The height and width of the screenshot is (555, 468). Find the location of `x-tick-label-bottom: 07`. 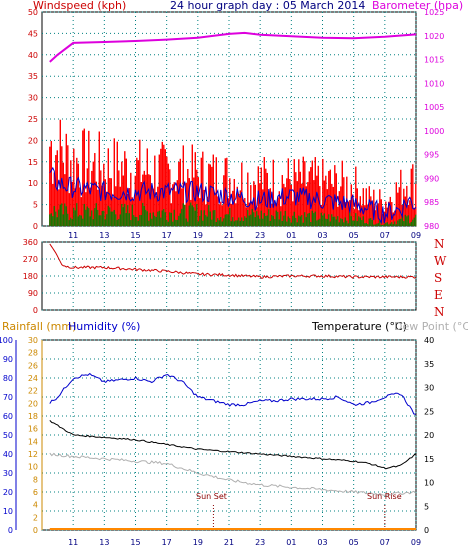

x-tick-label-bottom: 07 is located at coordinates (385, 542).